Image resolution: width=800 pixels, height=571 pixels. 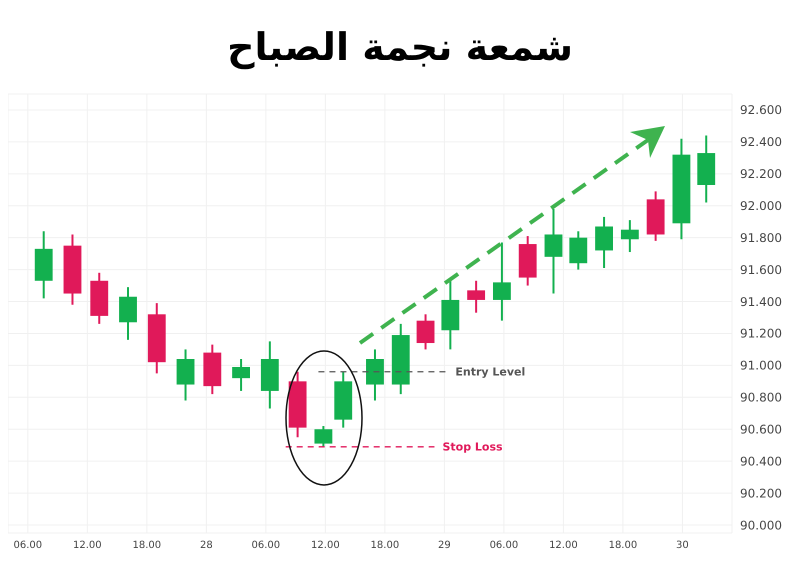 I want to click on y-tick-label: 90.400, so click(x=761, y=461).